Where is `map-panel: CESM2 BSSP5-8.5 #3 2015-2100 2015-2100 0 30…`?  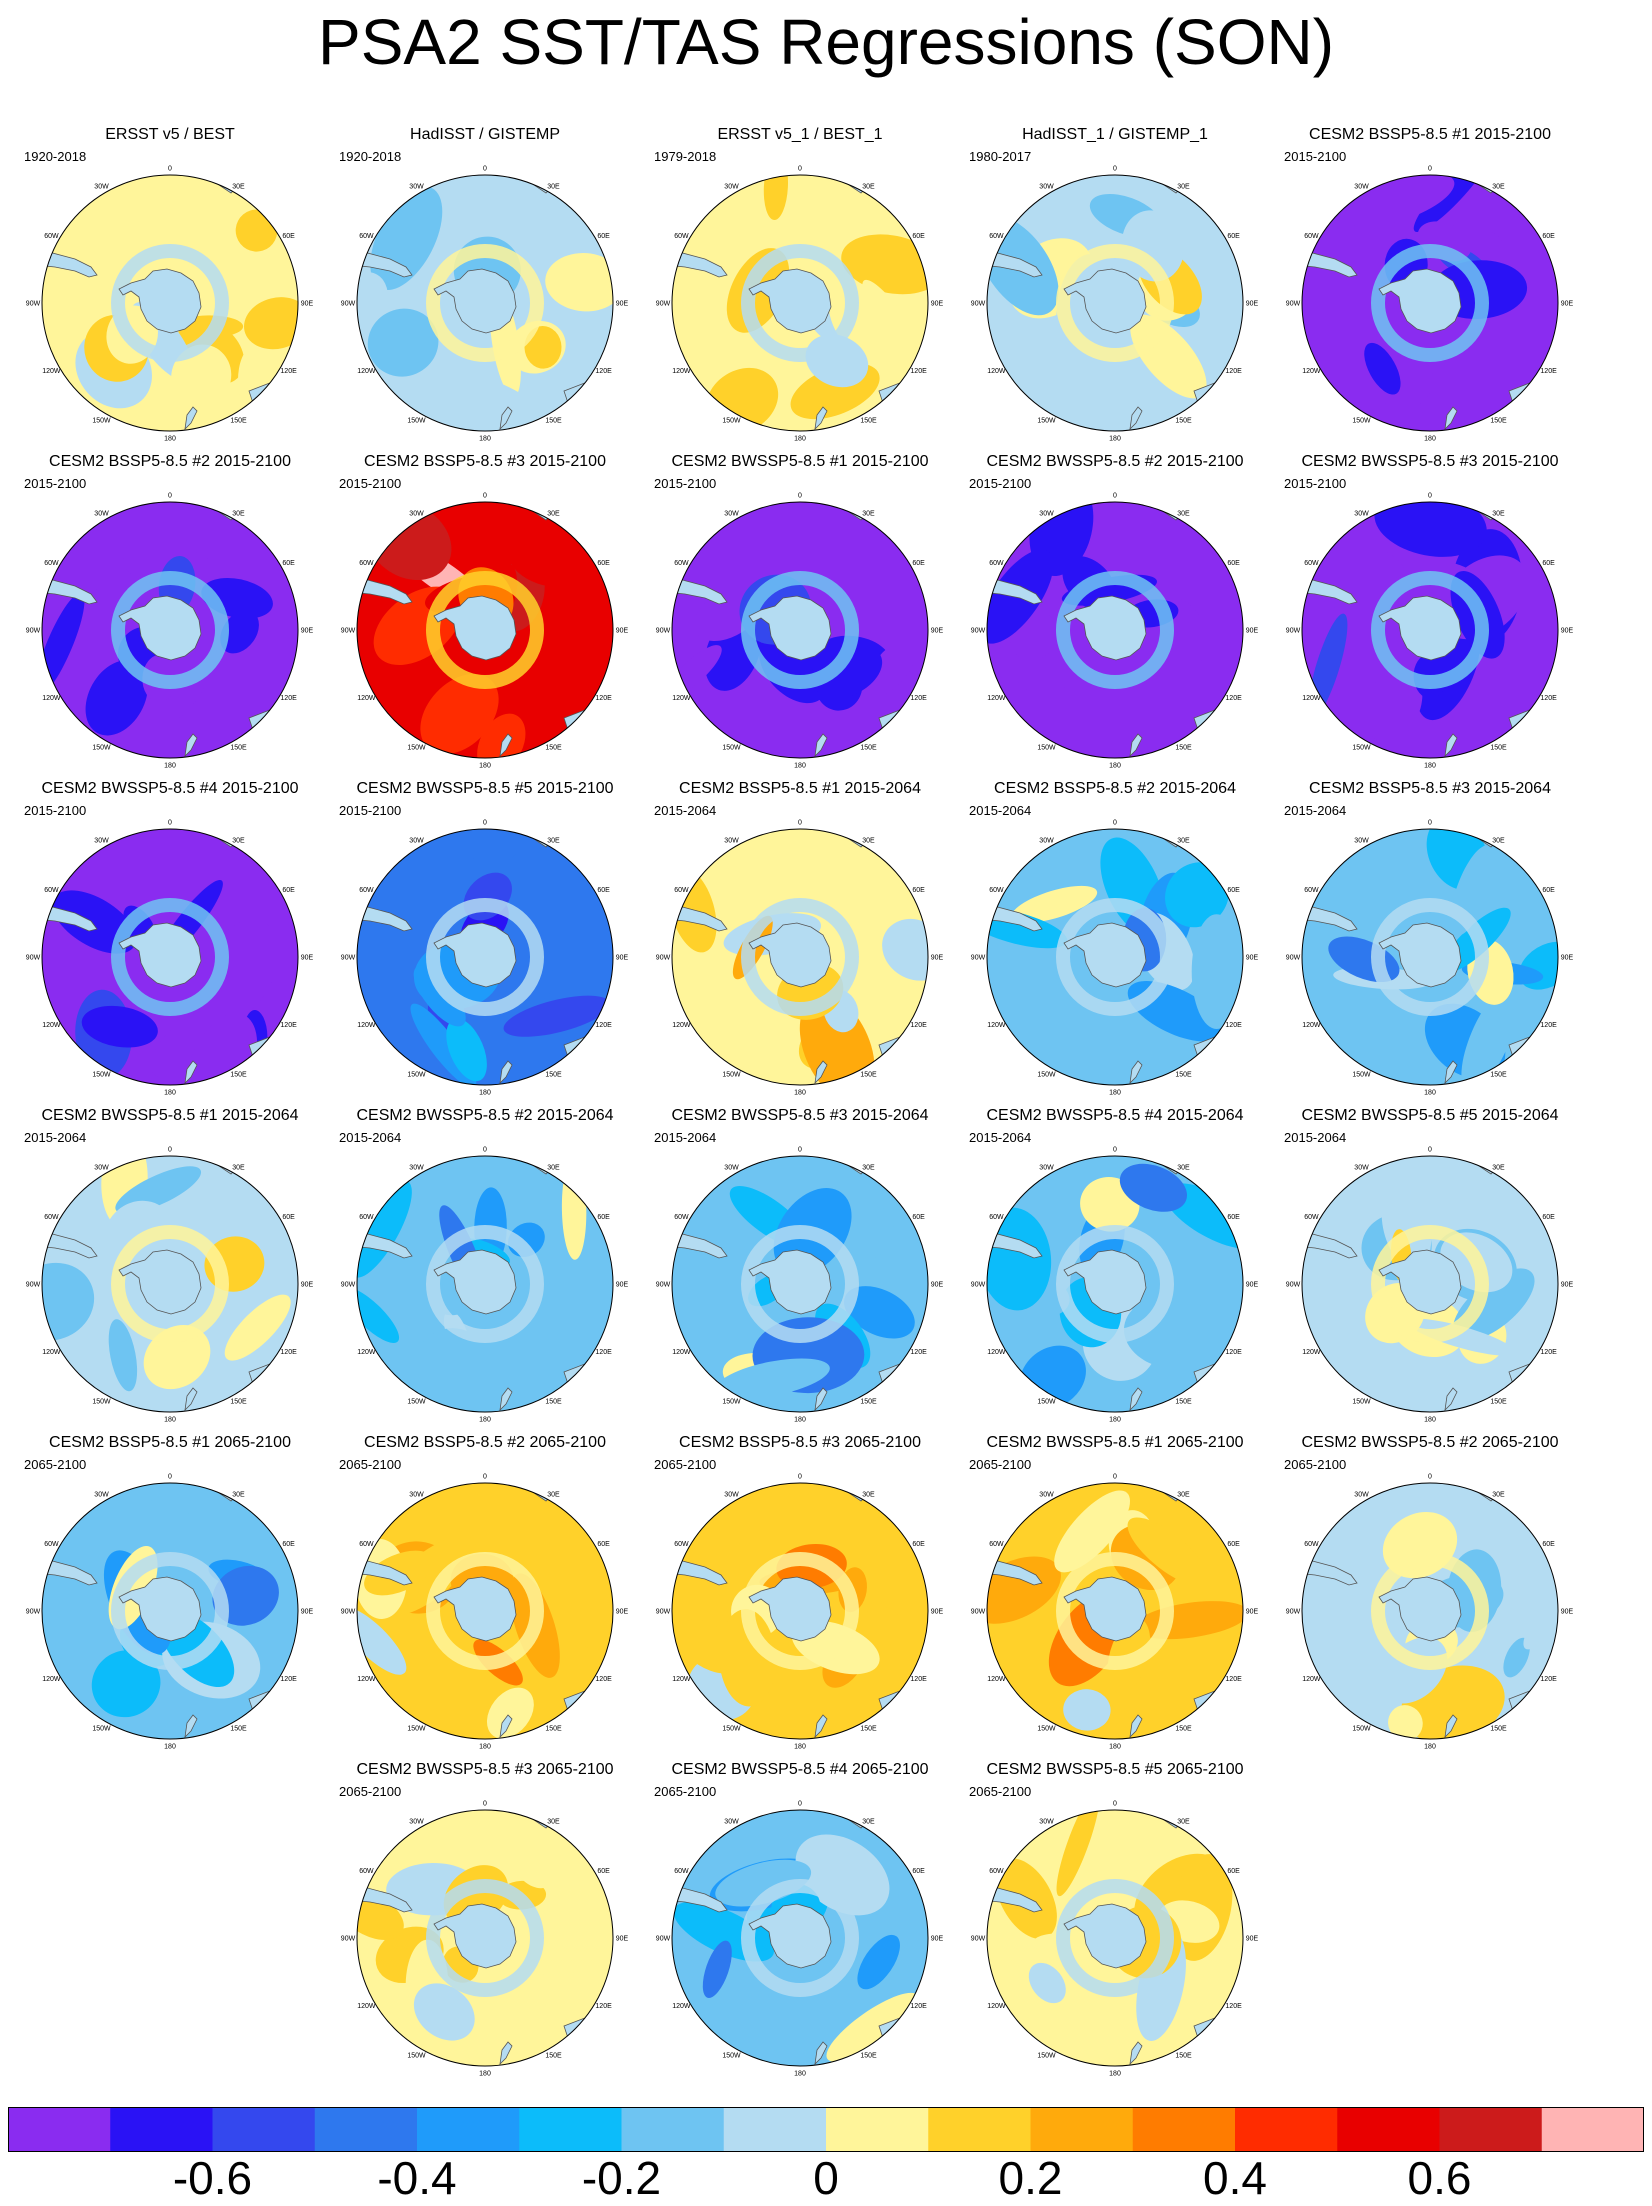
map-panel: CESM2 BSSP5-8.5 #3 2015-2100 2015-2100 0 30… is located at coordinates (485, 613).